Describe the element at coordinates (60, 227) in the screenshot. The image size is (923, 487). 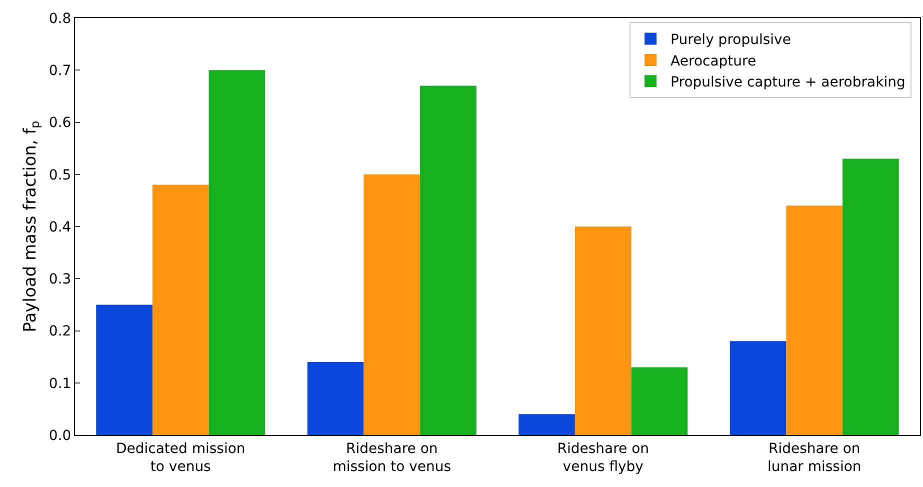
I see `y-tick-label: 0.4` at that location.